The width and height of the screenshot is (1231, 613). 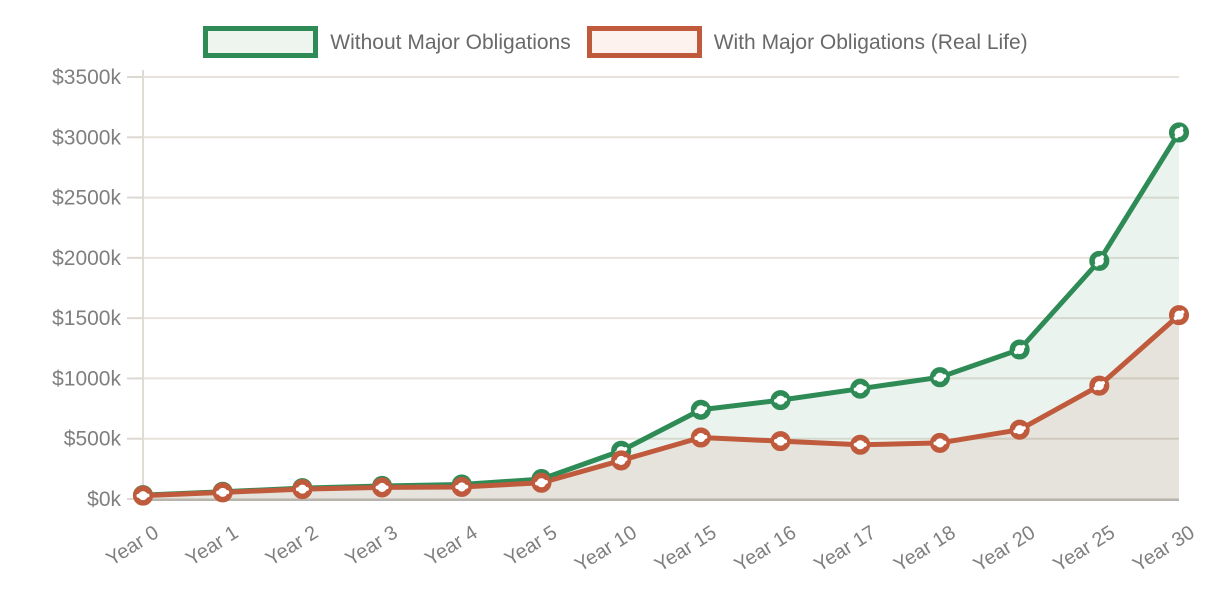 I want to click on x-tick-label: Year 2, so click(x=292, y=546).